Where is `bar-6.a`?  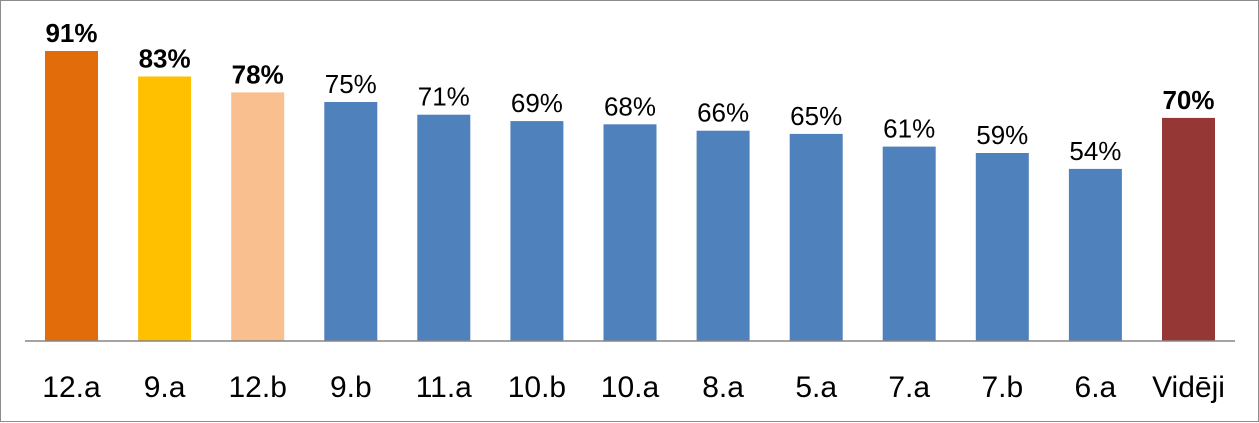 bar-6.a is located at coordinates (1095, 254).